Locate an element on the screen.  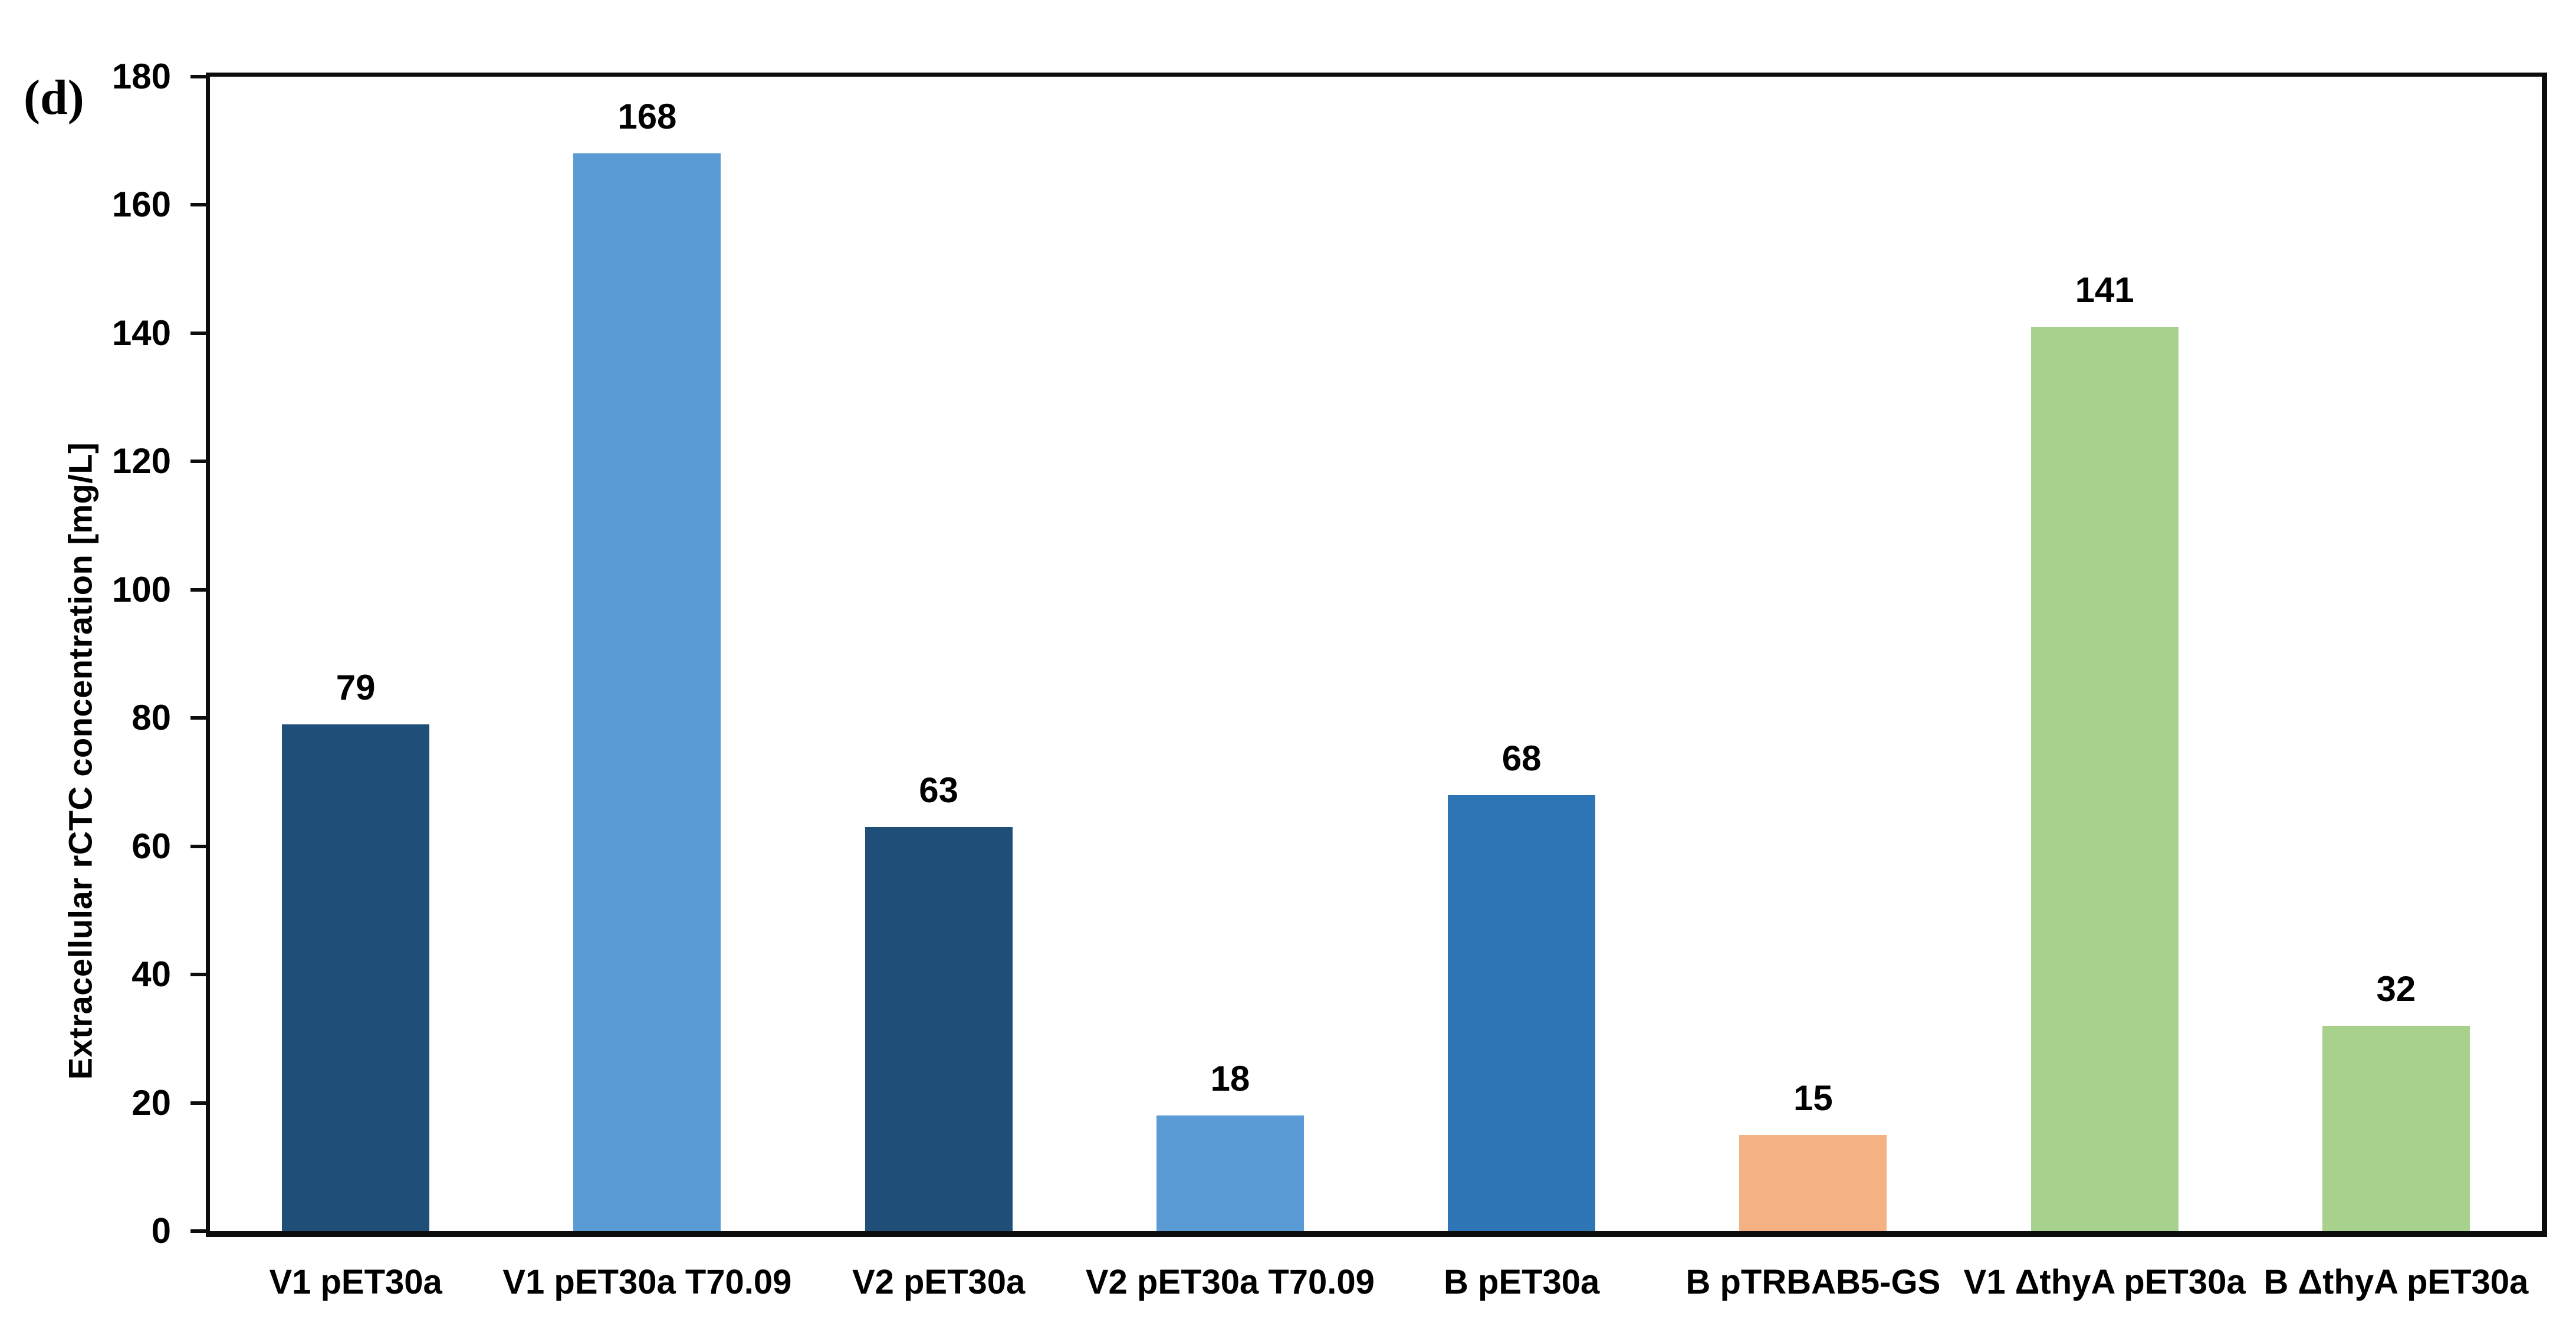
x-axis-category-label: B ΔthyA pET30a is located at coordinates (2396, 1282).